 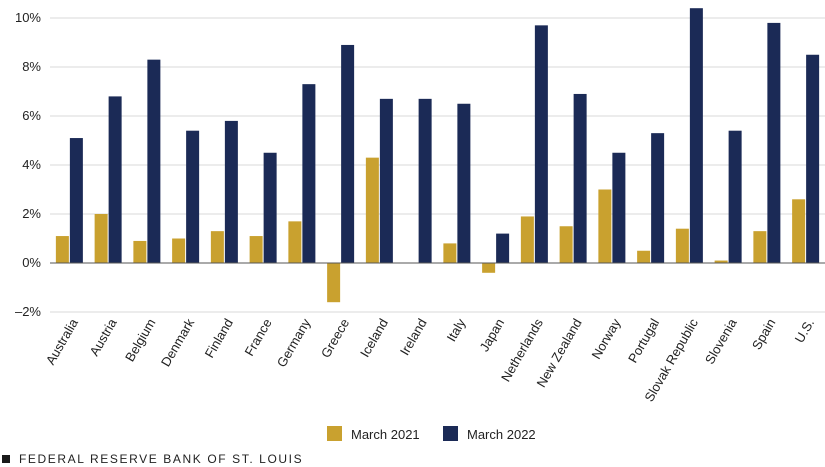 I want to click on x-tick-label: Norway, so click(x=605, y=339).